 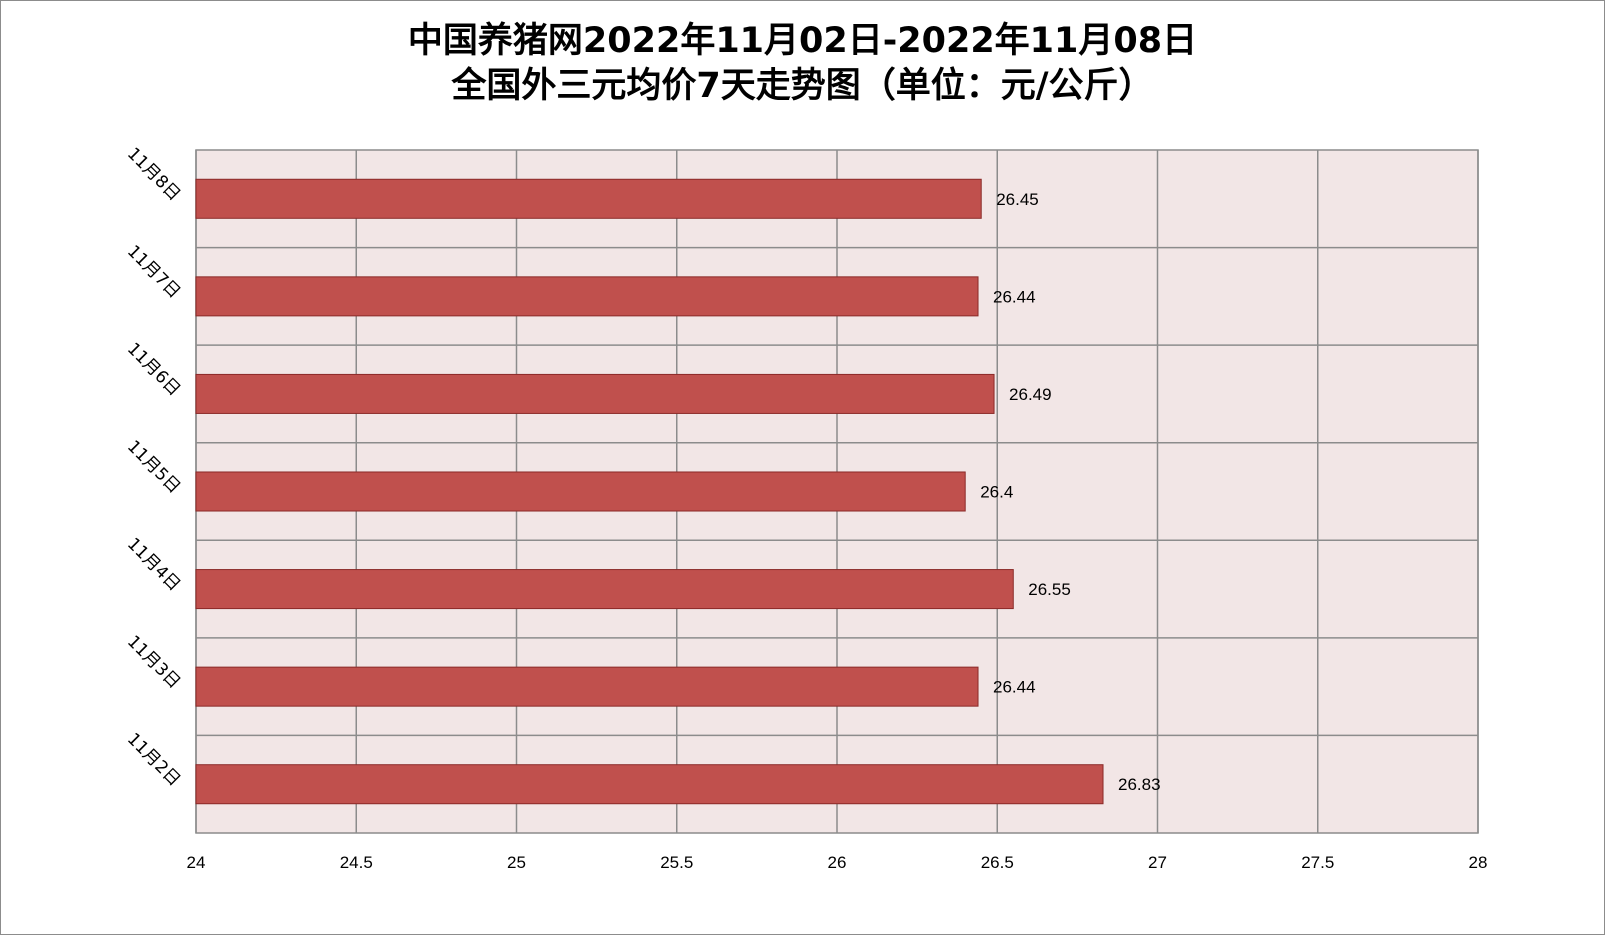 What do you see at coordinates (153, 759) in the screenshot?
I see `category-label: 11月2日` at bounding box center [153, 759].